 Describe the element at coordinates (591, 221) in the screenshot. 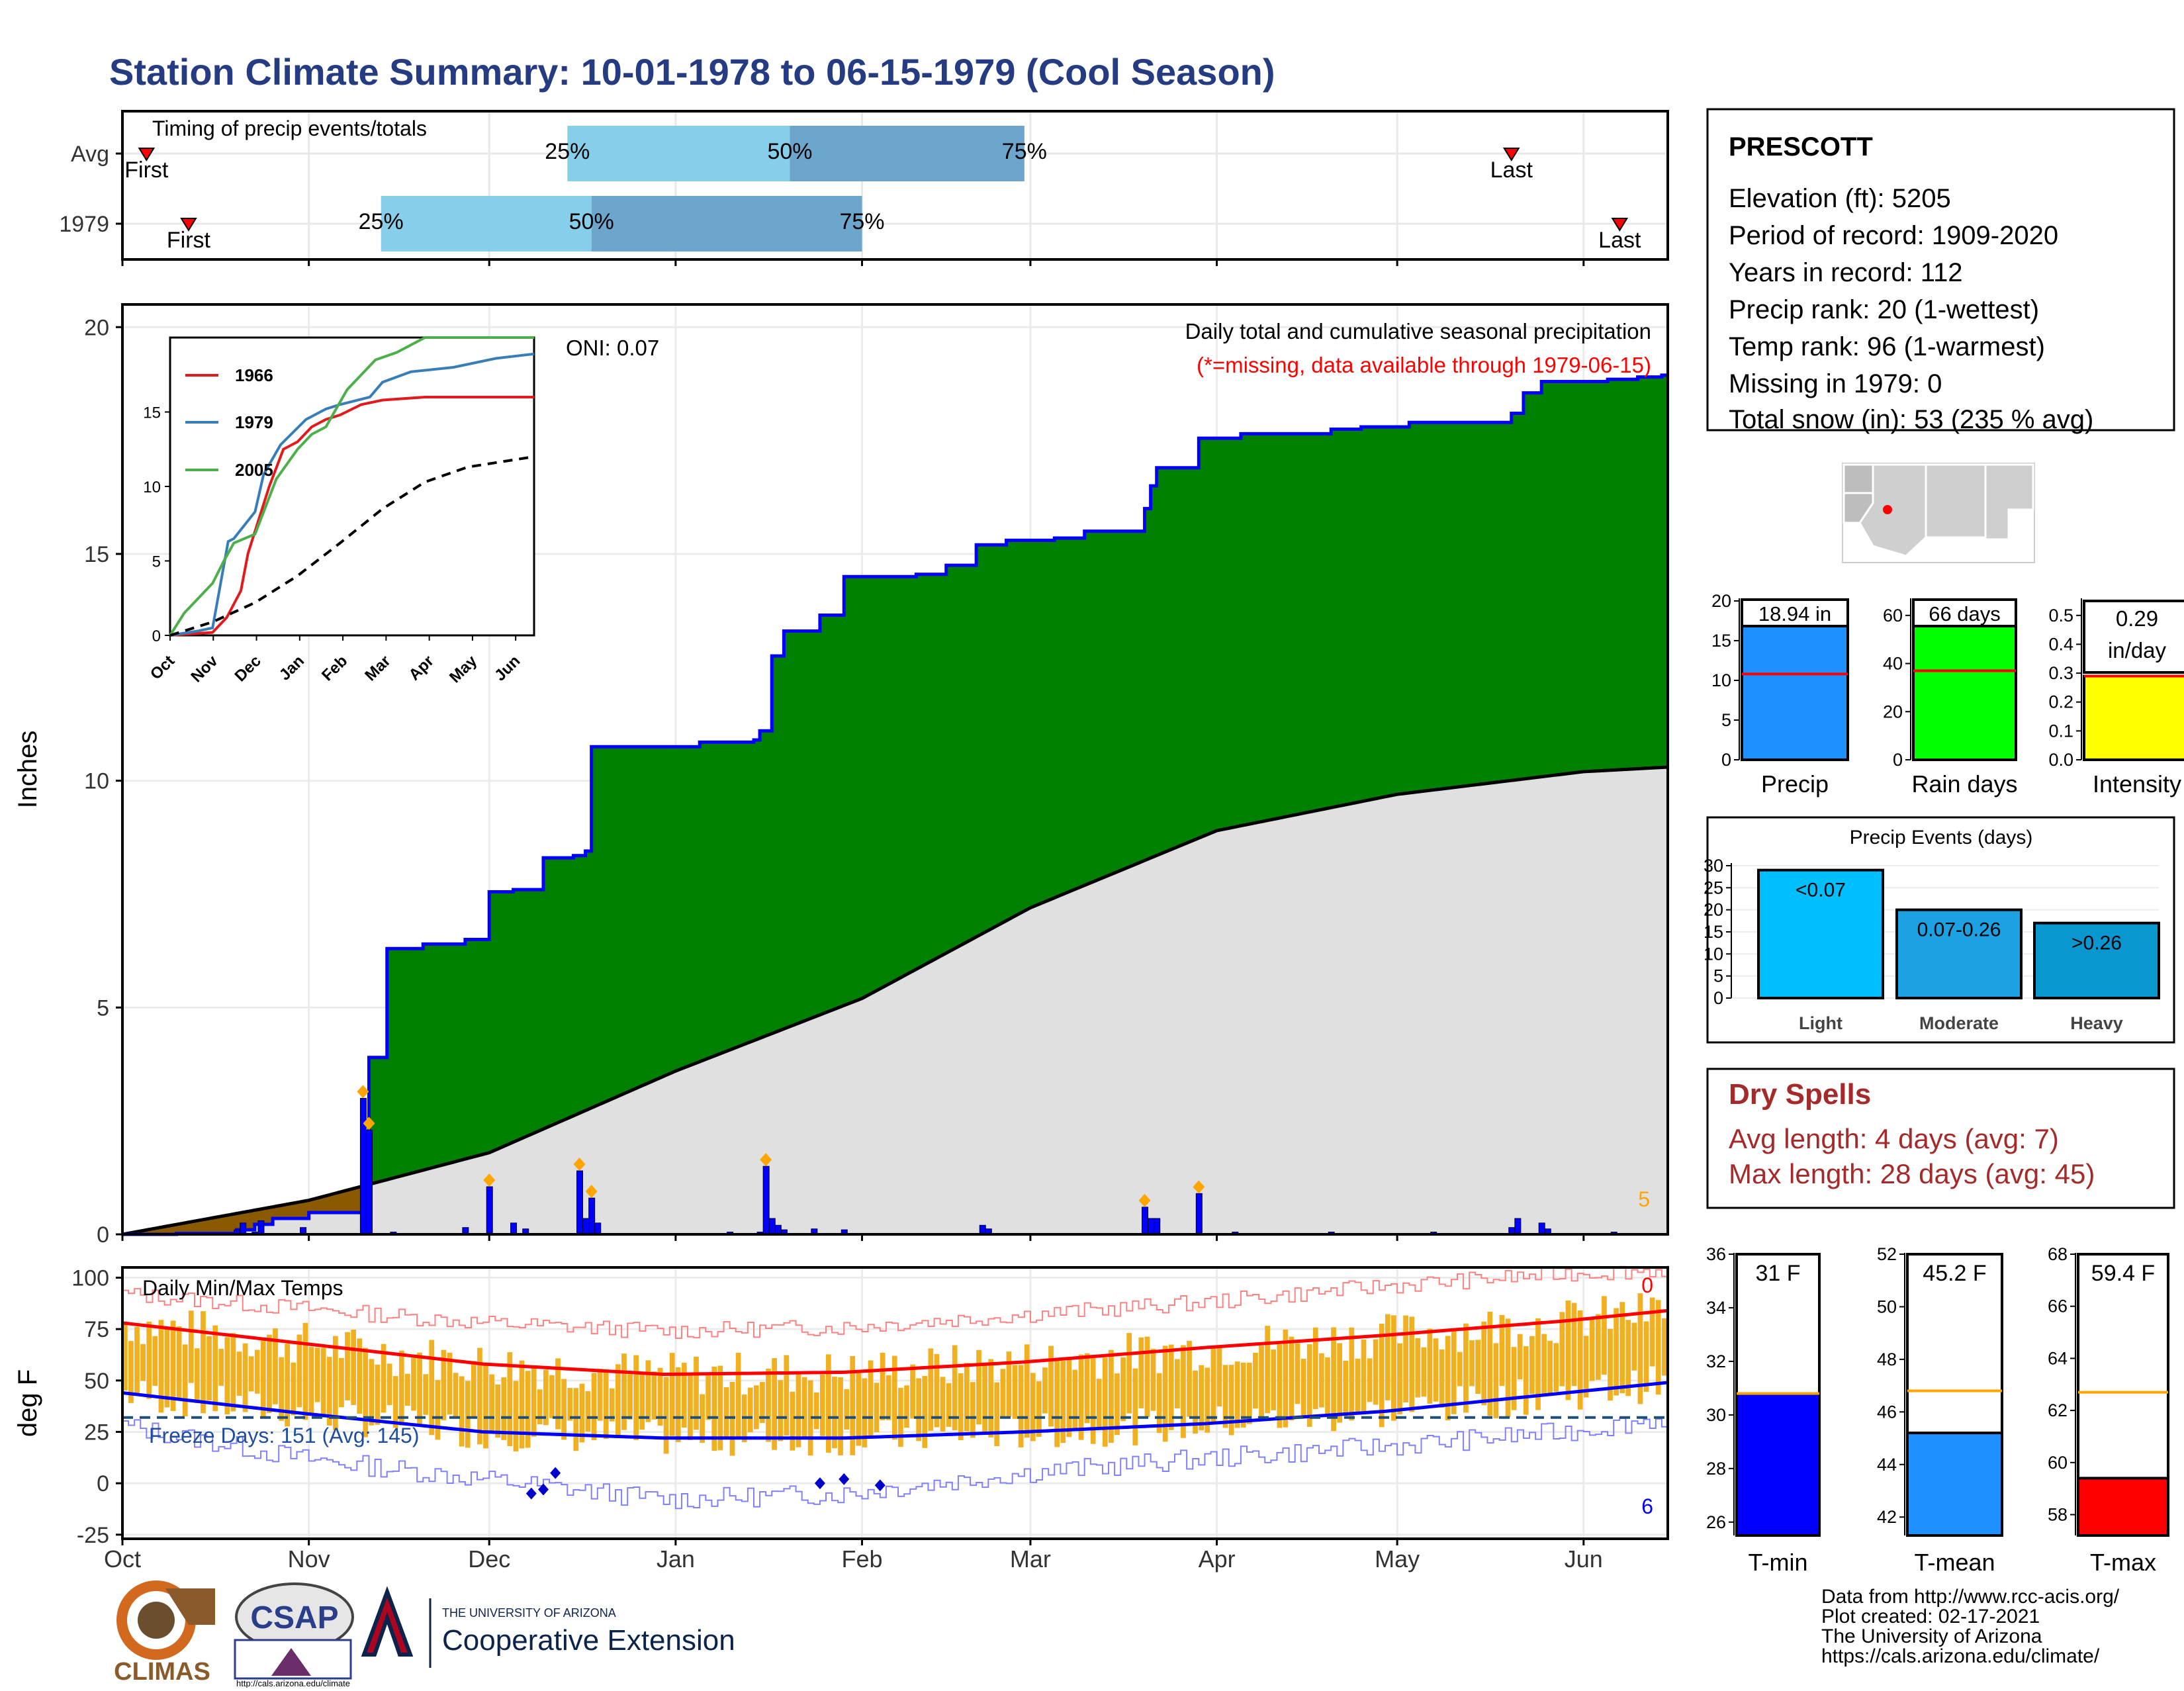

I see `timing-p50-label: 50%` at that location.